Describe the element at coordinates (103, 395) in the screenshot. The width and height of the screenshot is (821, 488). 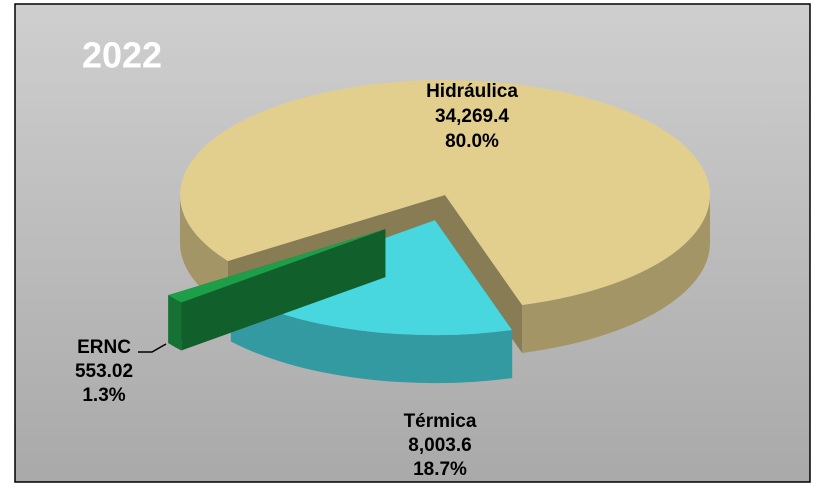
I see `percent-label: 1.3%` at that location.